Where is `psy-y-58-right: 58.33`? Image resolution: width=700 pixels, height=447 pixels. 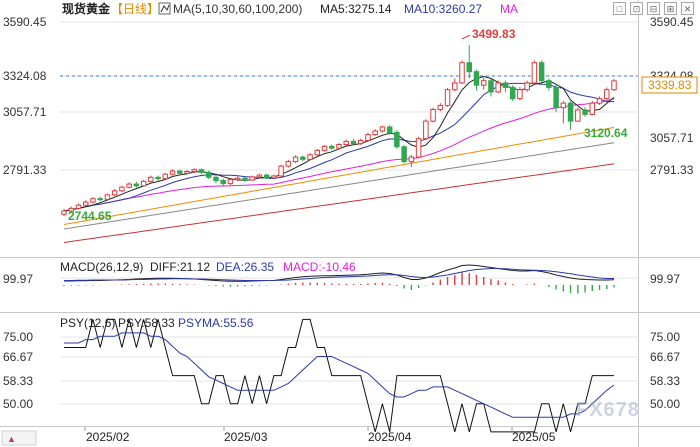 psy-y-58-right: 58.33 is located at coordinates (665, 381).